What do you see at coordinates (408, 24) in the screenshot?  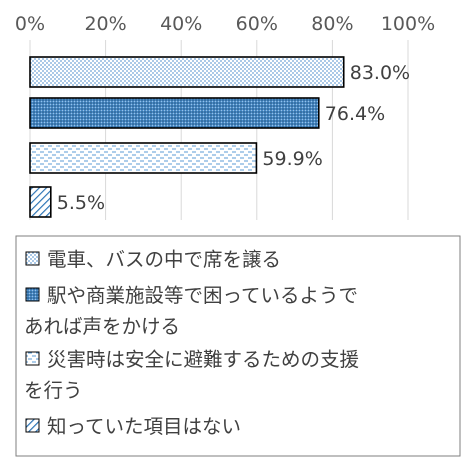 I see `x-tick-label: 100%` at bounding box center [408, 24].